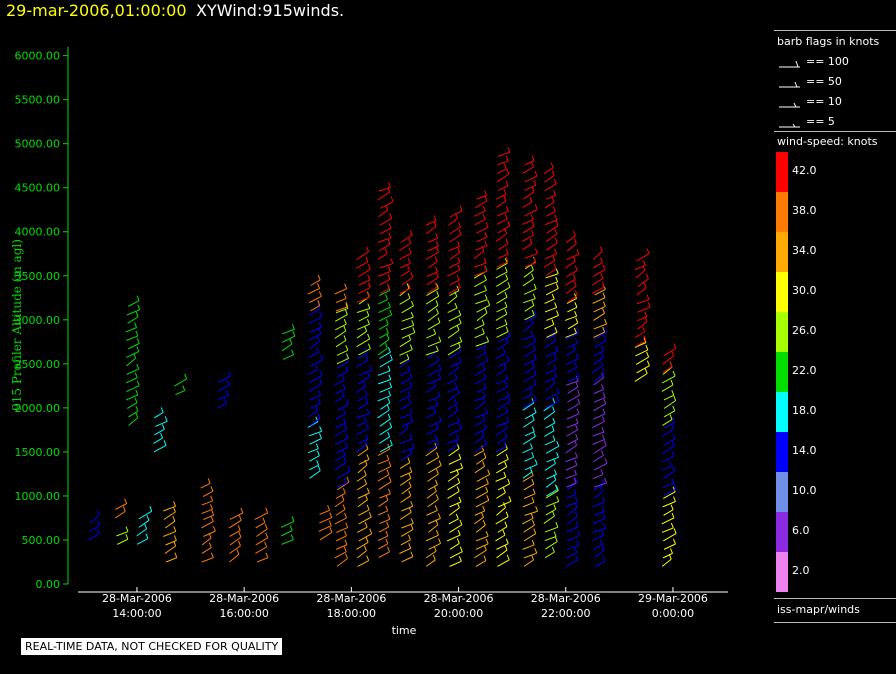 Image resolution: width=896 pixels, height=674 pixels. What do you see at coordinates (804, 250) in the screenshot?
I see `colorbar-label: 34.0` at bounding box center [804, 250].